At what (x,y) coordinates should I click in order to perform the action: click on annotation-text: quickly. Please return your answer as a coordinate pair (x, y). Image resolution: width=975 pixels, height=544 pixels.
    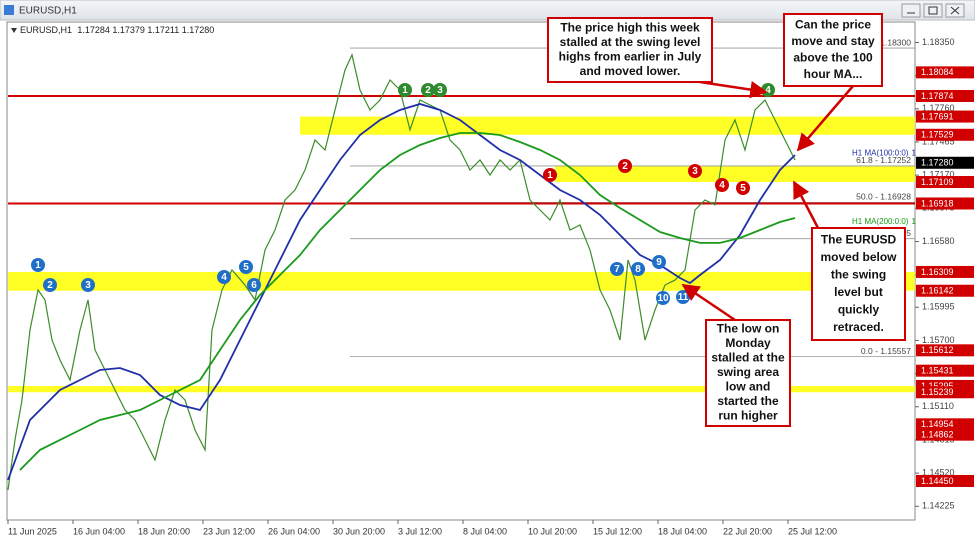
    Looking at the image, I should click on (859, 309).